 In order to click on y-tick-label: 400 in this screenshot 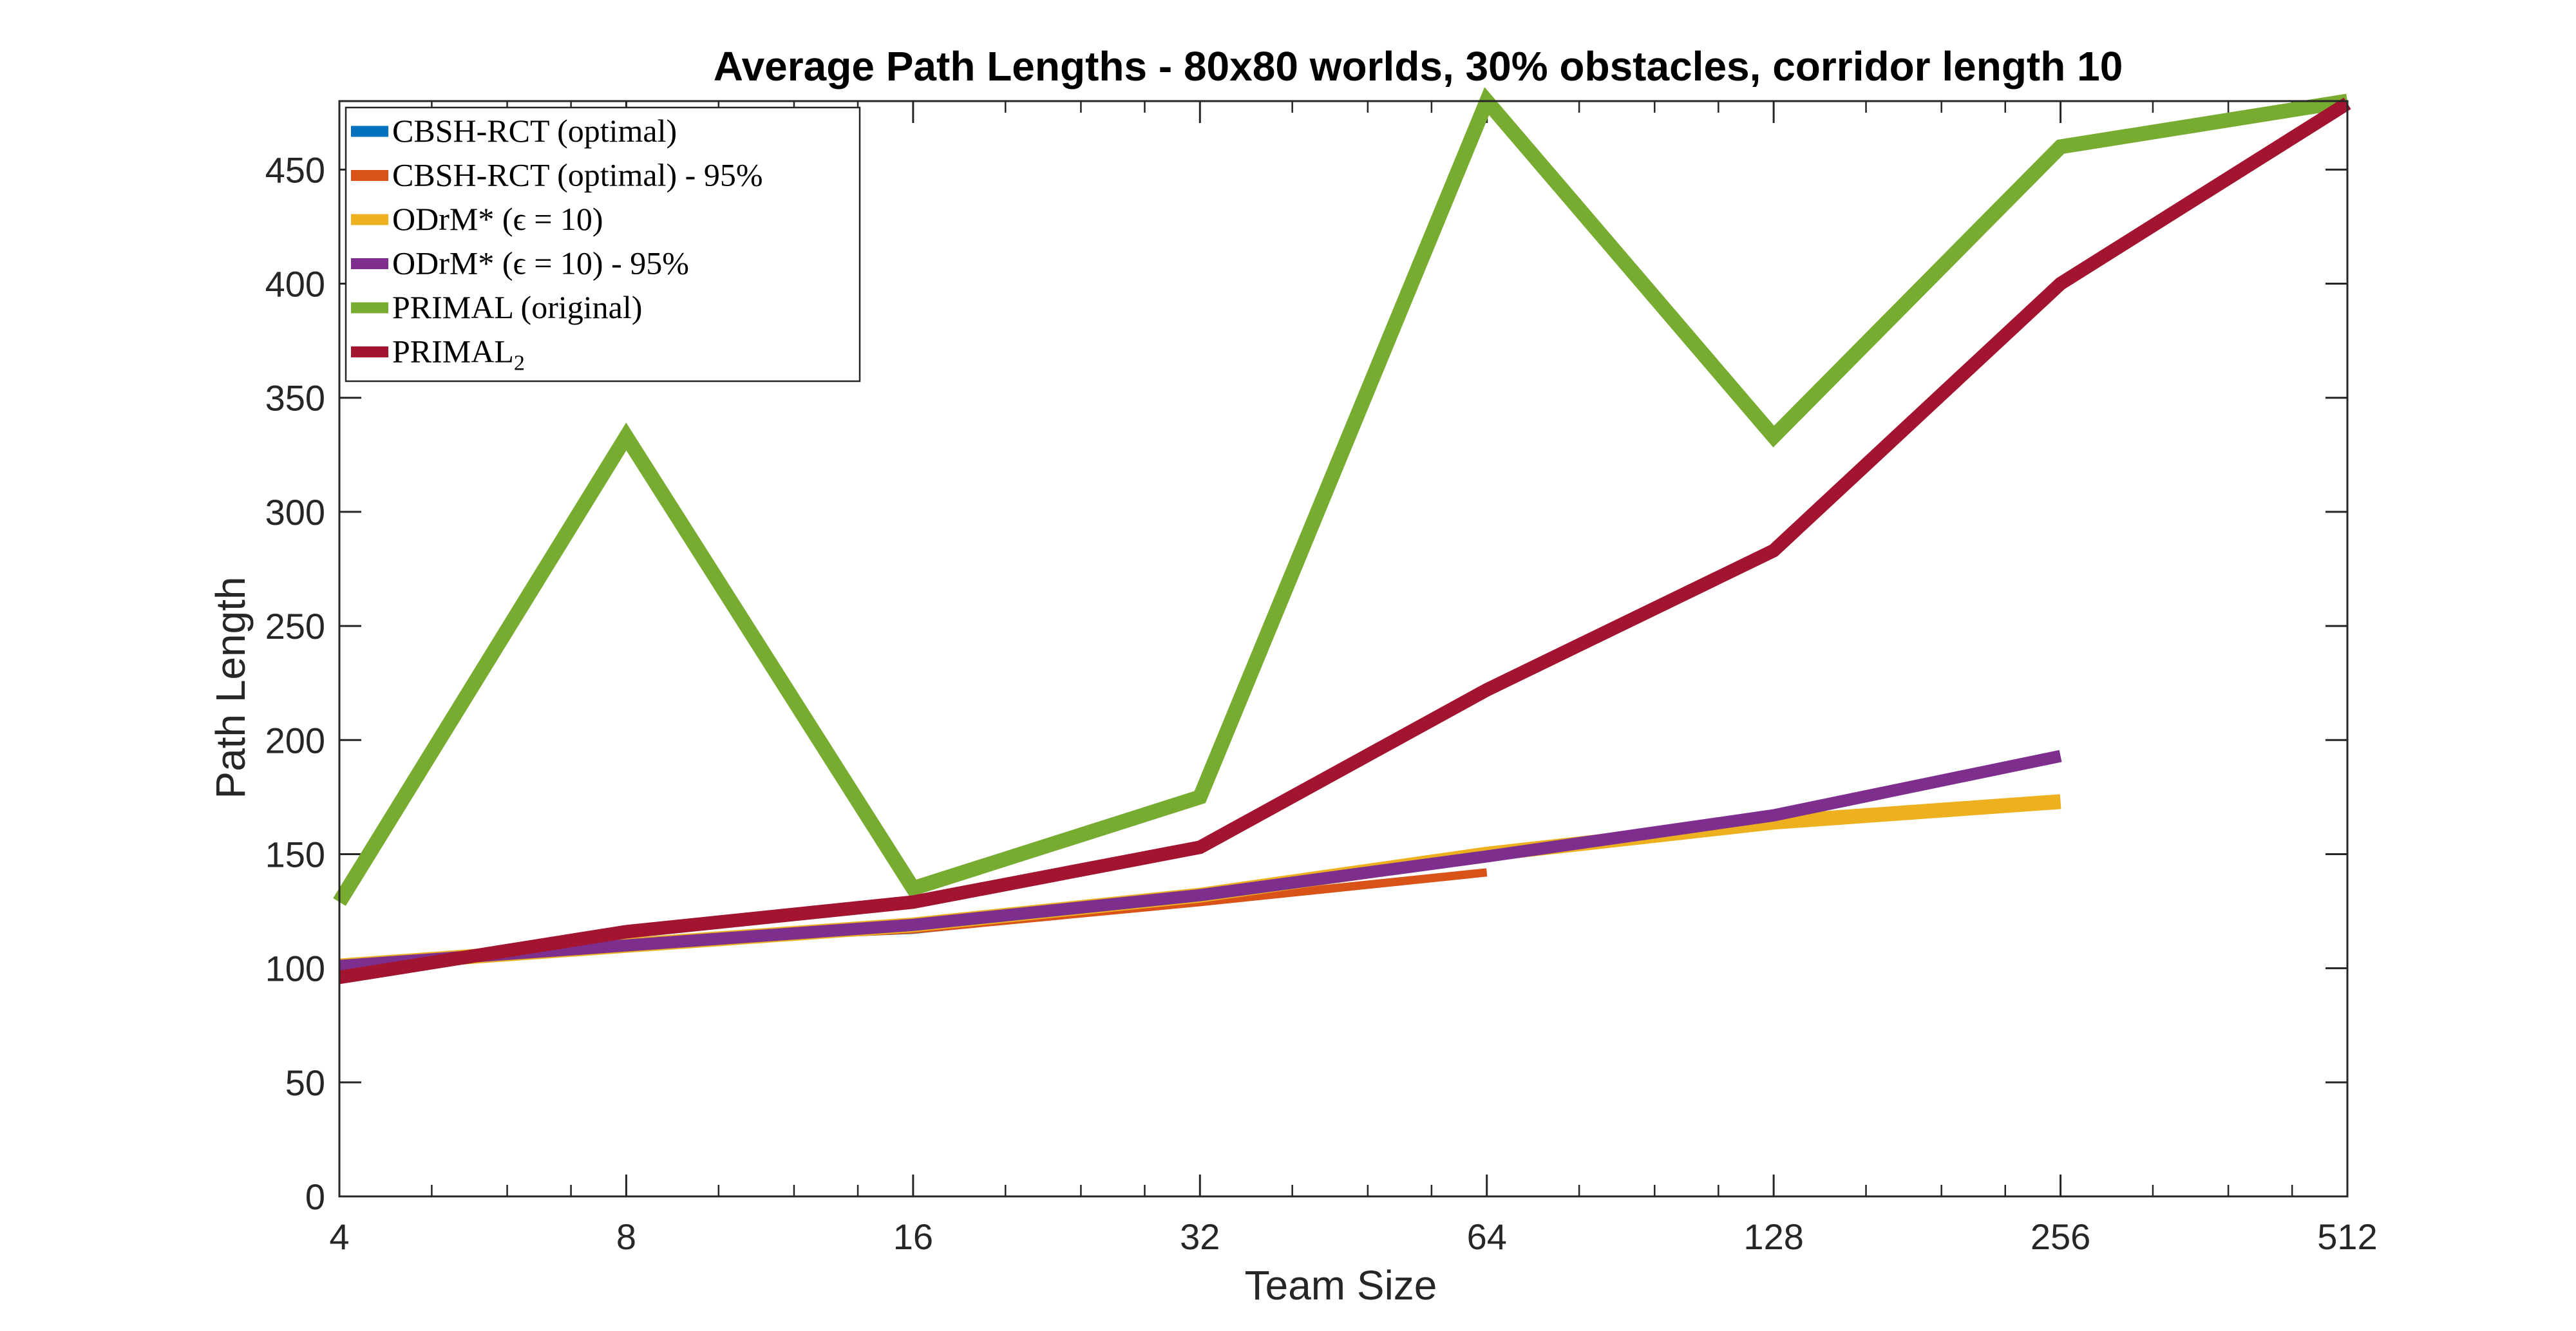, I will do `click(295, 284)`.